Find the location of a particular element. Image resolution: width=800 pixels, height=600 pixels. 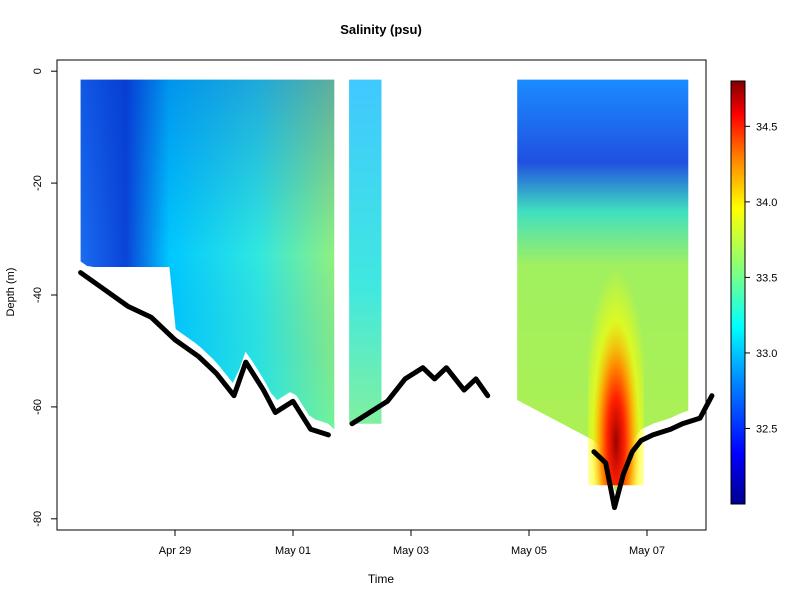

chart-title: Salinity (psu) is located at coordinates (381, 29).